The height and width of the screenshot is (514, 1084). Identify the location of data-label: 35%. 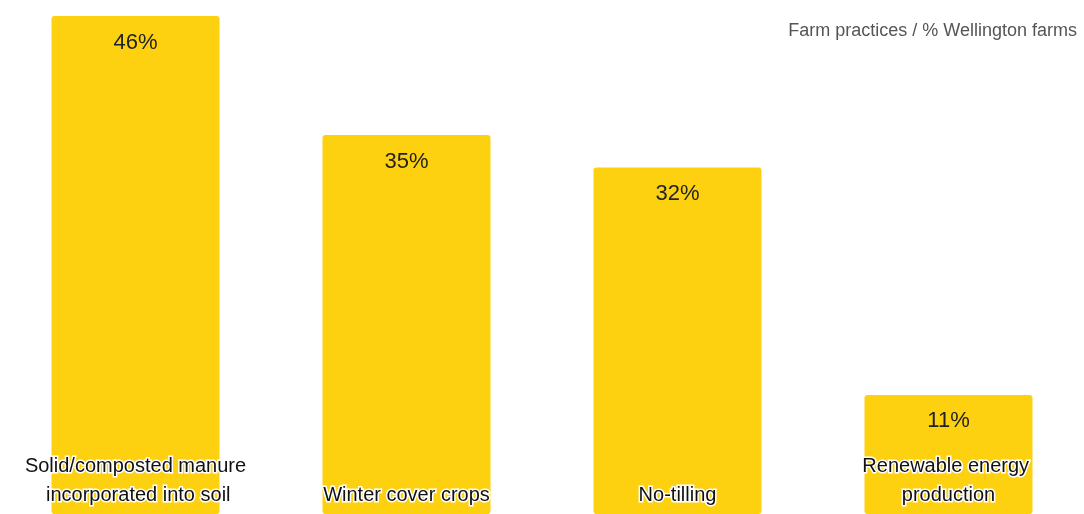
(406, 160).